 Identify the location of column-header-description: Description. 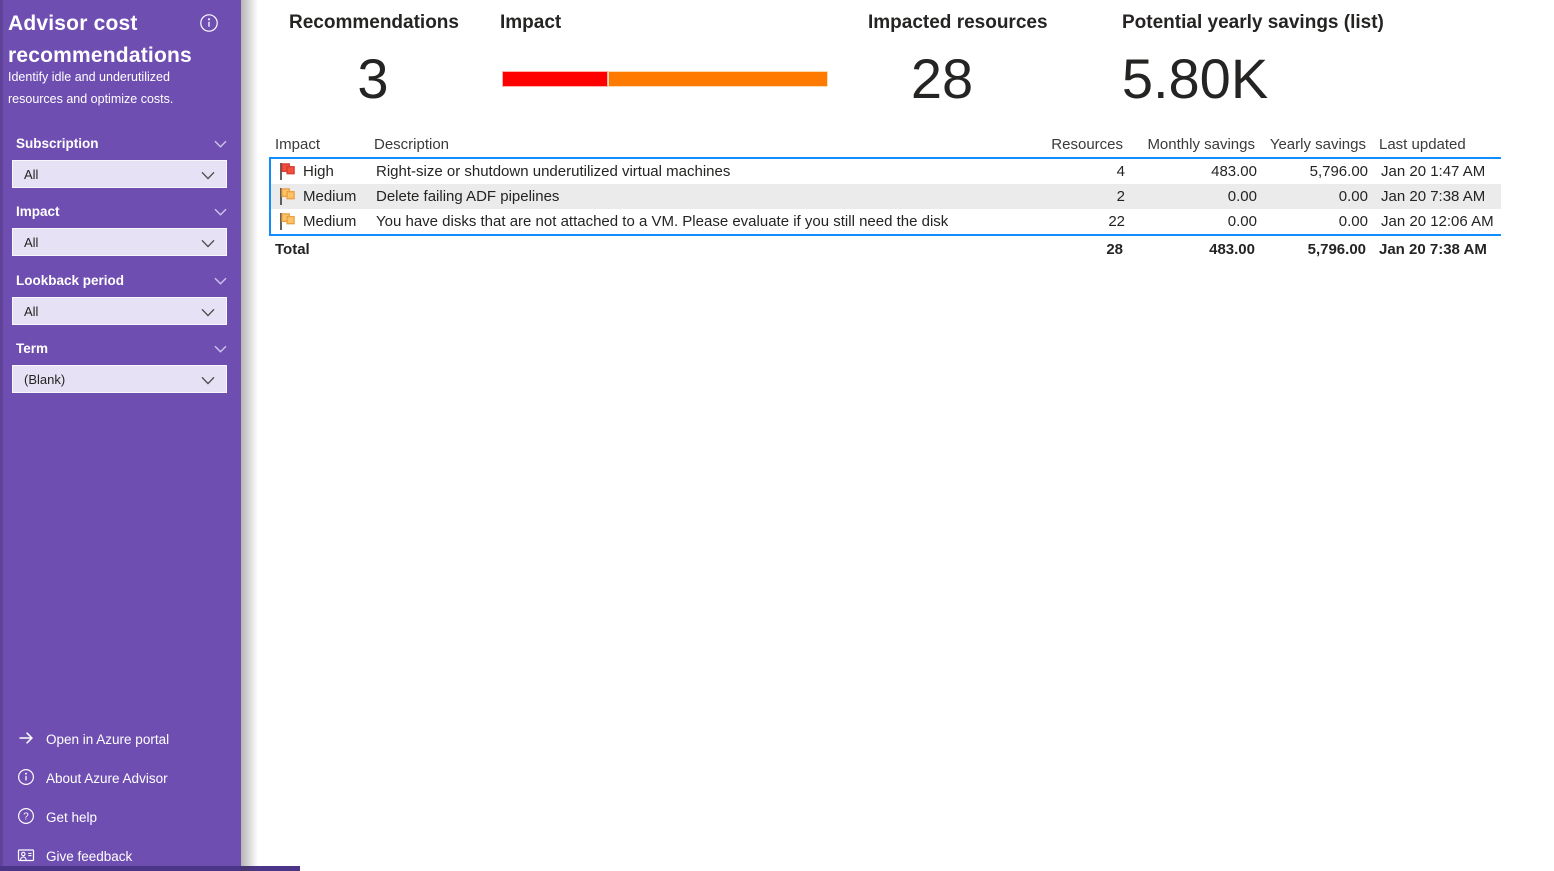
(412, 144).